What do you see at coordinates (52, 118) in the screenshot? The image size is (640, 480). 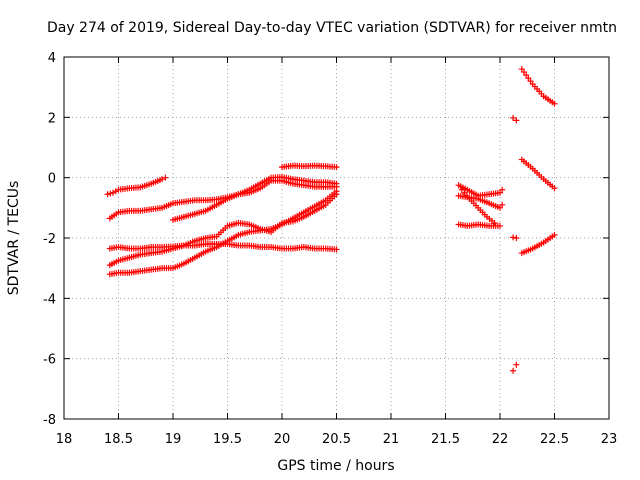 I see `y-tick-label: 2` at bounding box center [52, 118].